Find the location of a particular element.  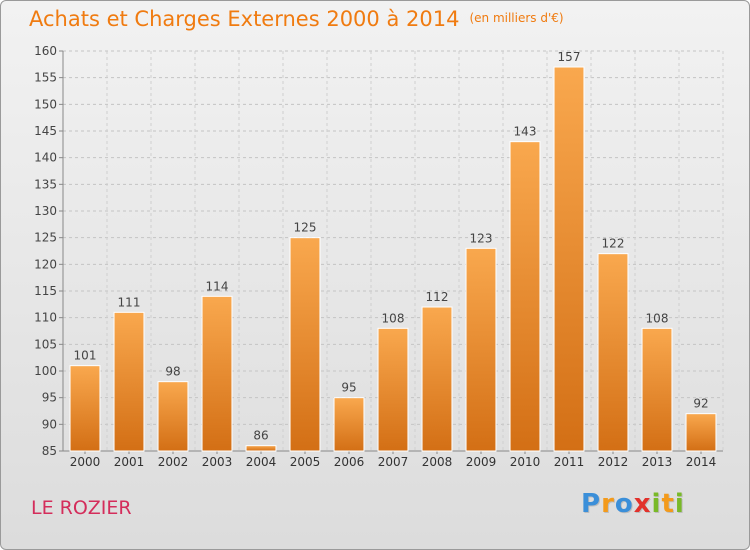

logo-letter: r is located at coordinates (608, 504).